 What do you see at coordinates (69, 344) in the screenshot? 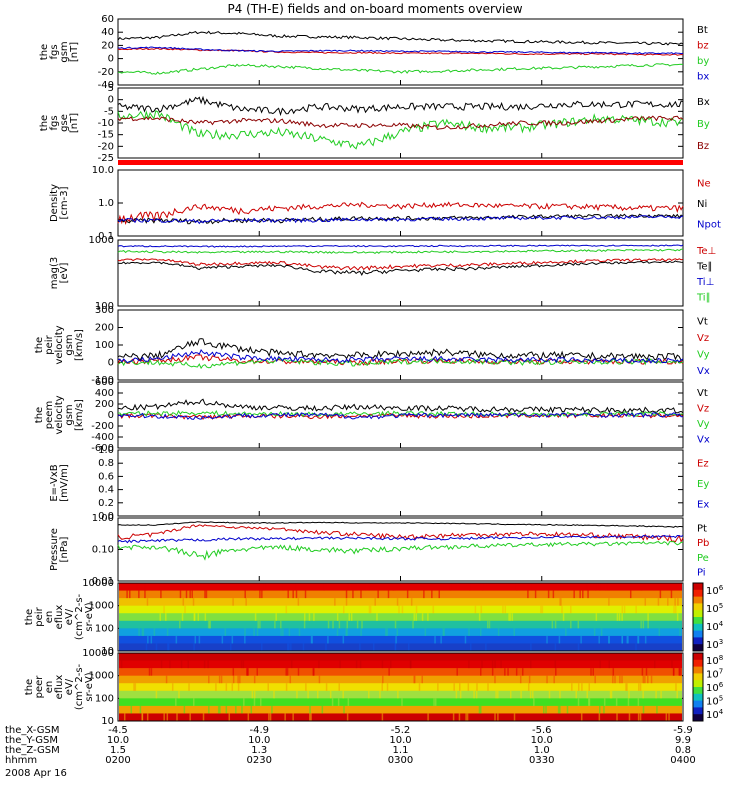
I see `y-axis-label: gsm` at bounding box center [69, 344].